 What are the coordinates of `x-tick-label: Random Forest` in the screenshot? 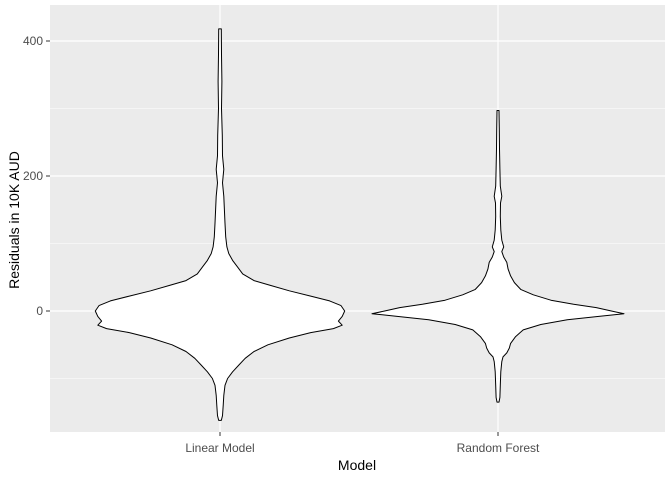 It's located at (498, 448).